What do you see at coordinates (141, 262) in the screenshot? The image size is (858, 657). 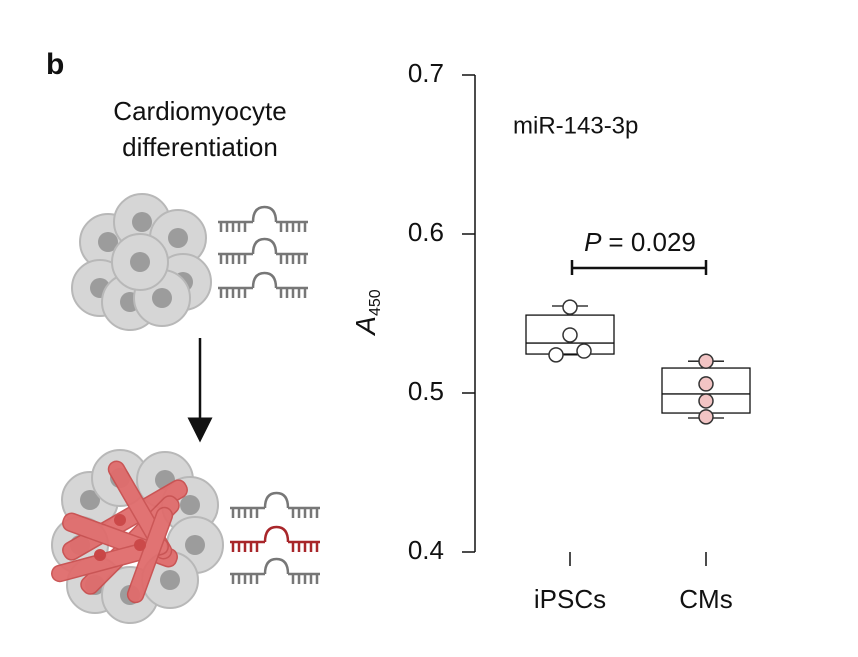 I see `ipsc-cluster` at bounding box center [141, 262].